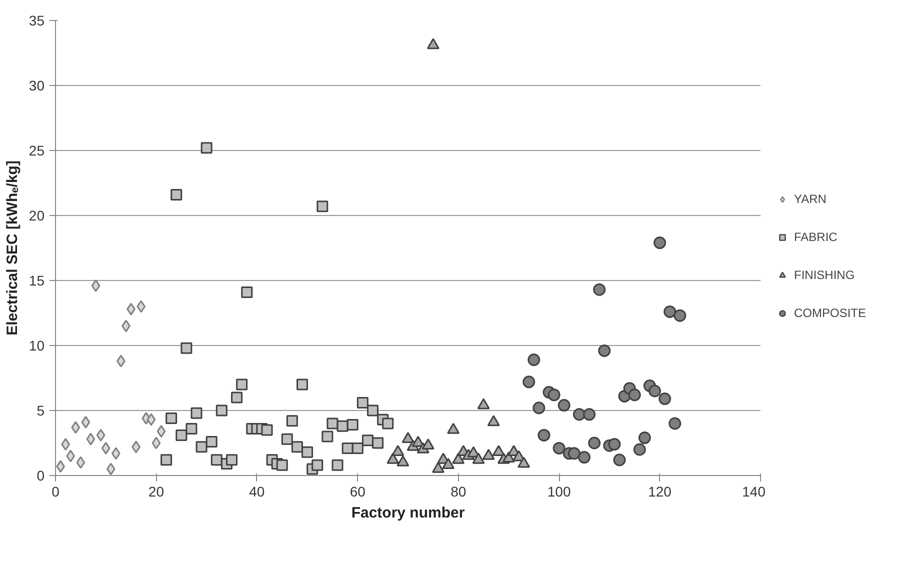 The width and height of the screenshot is (908, 571). Describe the element at coordinates (358, 492) in the screenshot. I see `x-tick-label: 60` at that location.